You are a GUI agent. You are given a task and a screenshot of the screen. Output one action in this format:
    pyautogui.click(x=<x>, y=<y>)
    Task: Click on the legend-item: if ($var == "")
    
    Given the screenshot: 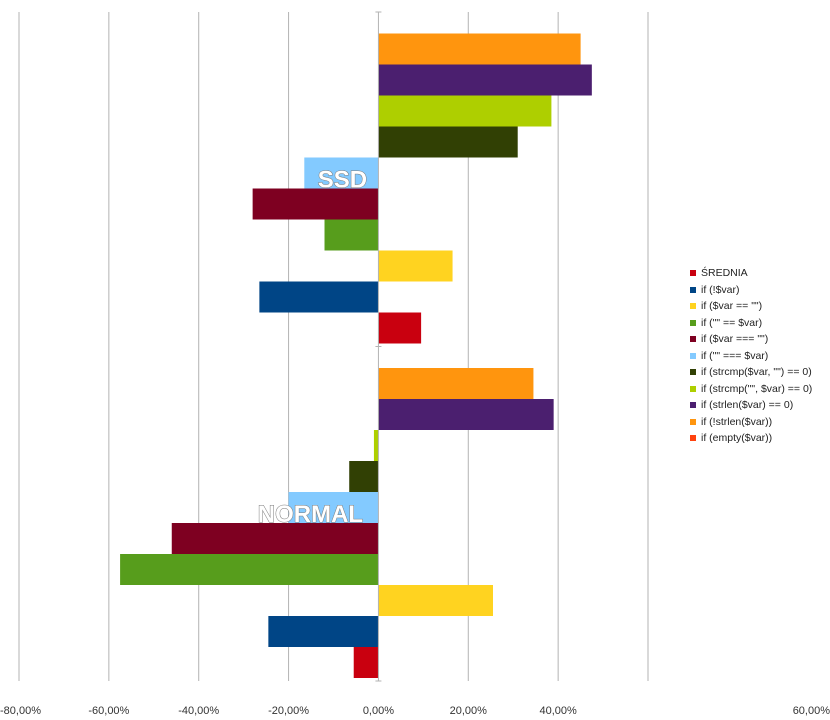 What is the action you would take?
    pyautogui.click(x=751, y=306)
    